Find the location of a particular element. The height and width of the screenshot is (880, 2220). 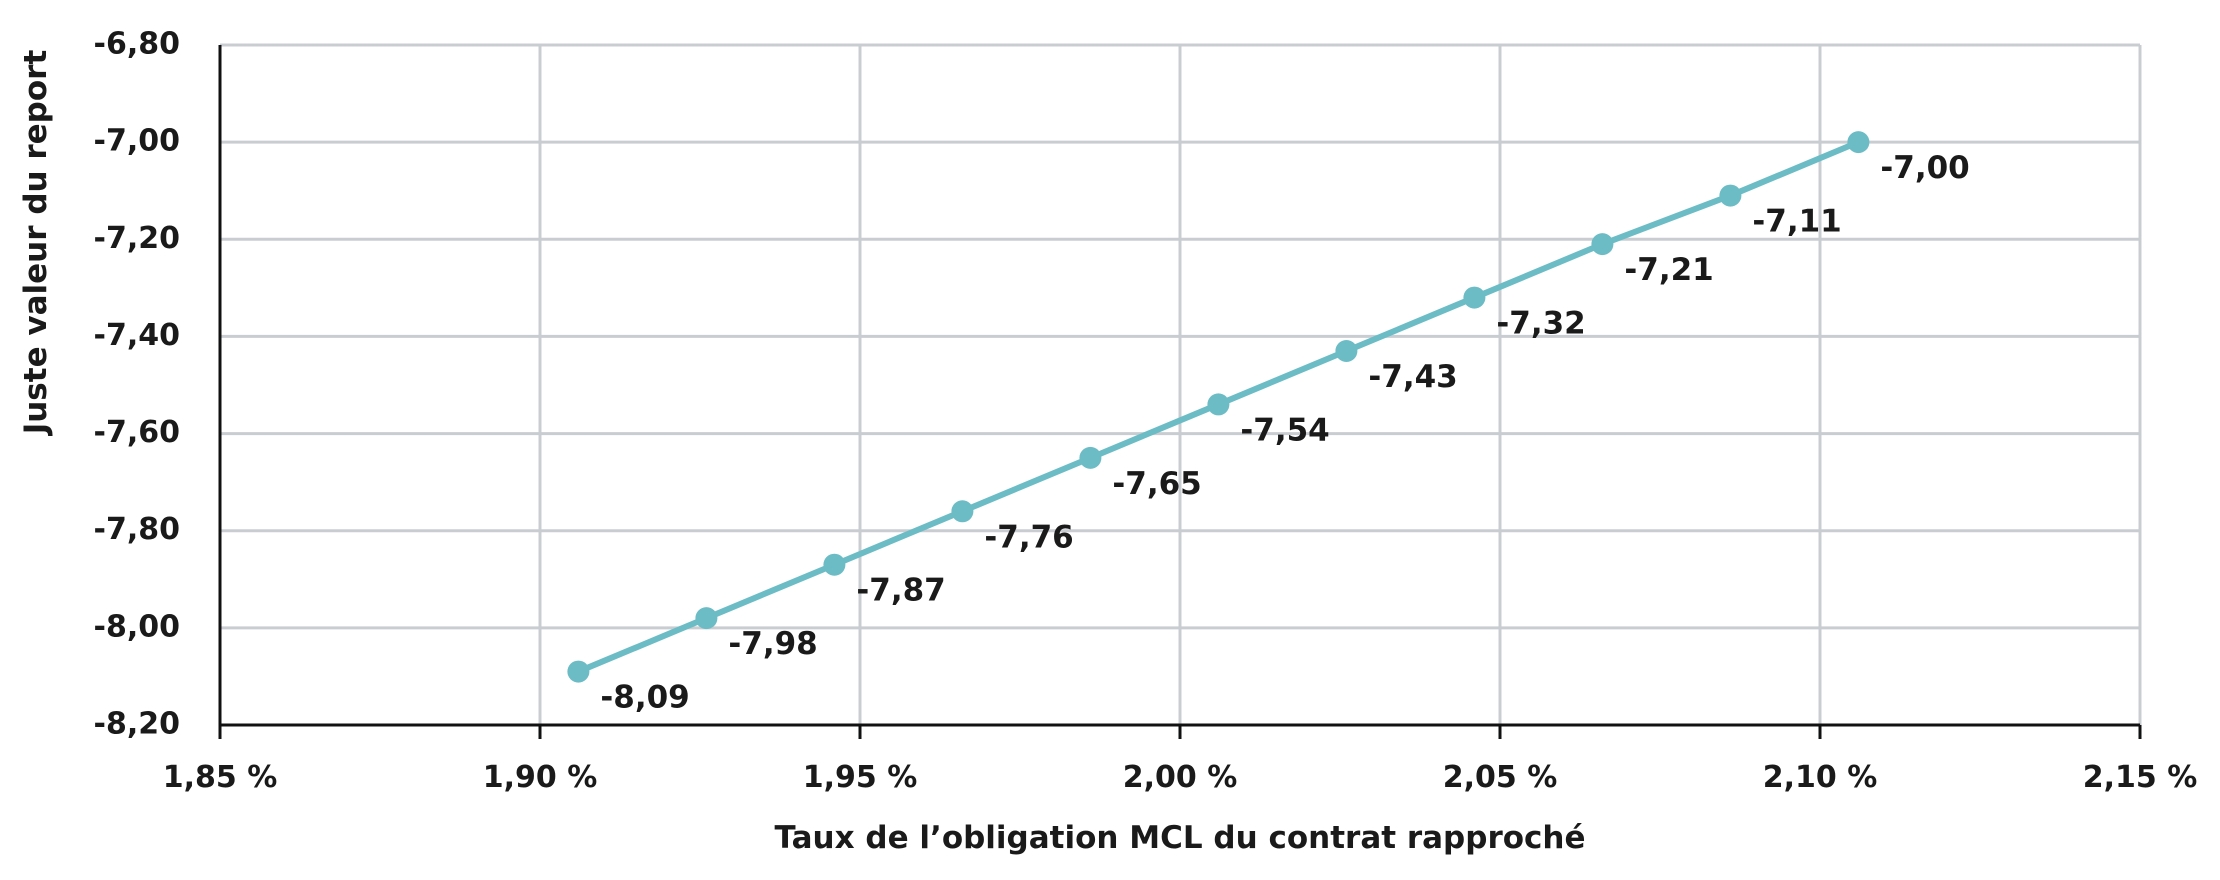

y-tick-label: -7,00 is located at coordinates (137, 141).